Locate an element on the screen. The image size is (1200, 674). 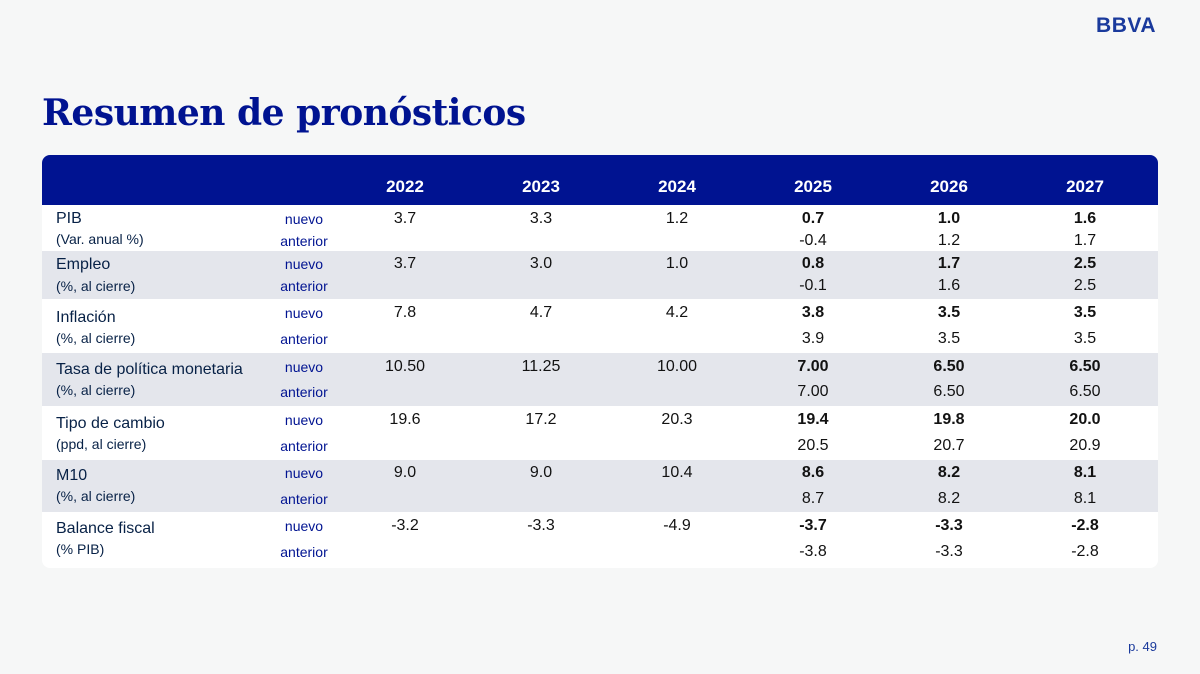
table-header: 2022 2023 2024 2025 2026 2027 is located at coordinates (600, 180).